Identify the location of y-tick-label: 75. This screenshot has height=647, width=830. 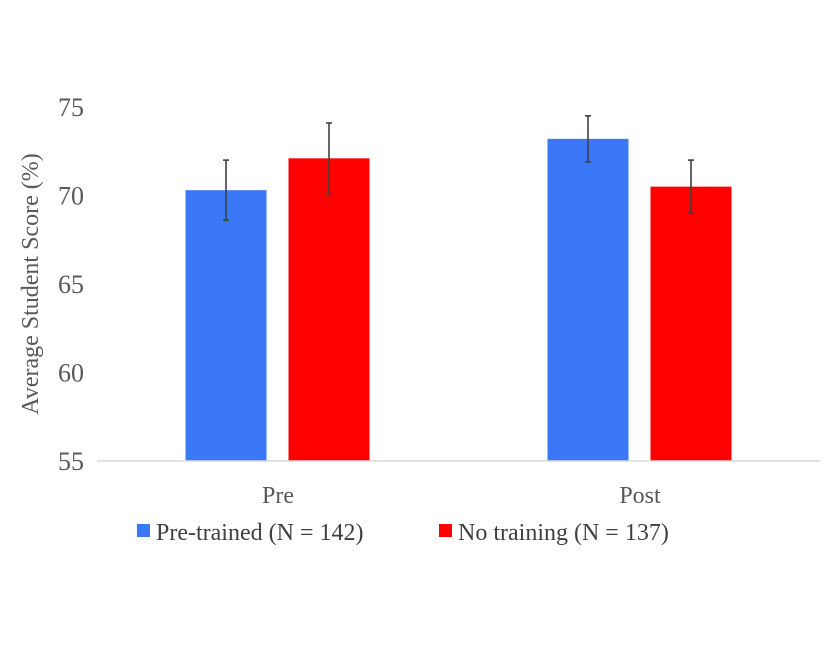
(71, 107).